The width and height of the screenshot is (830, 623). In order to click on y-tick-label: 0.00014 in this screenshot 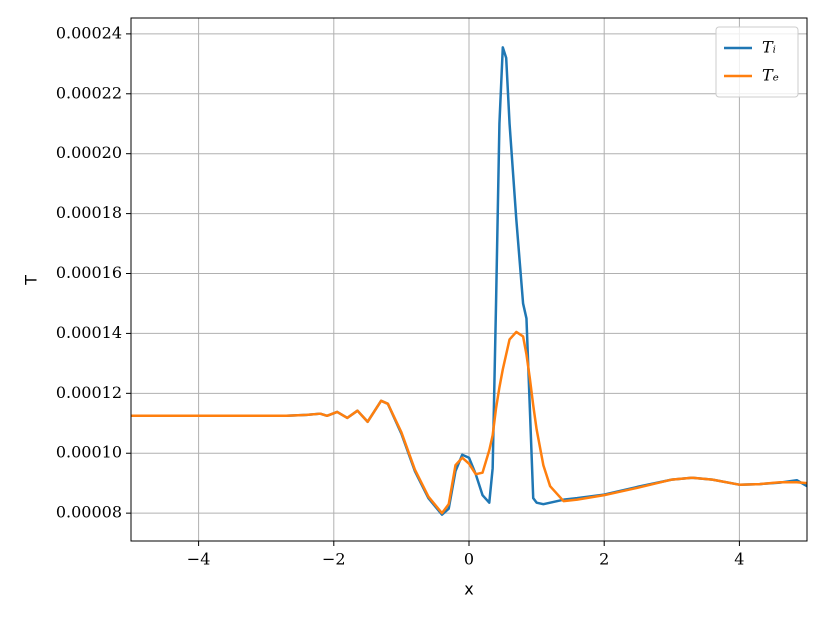, I will do `click(89, 332)`.